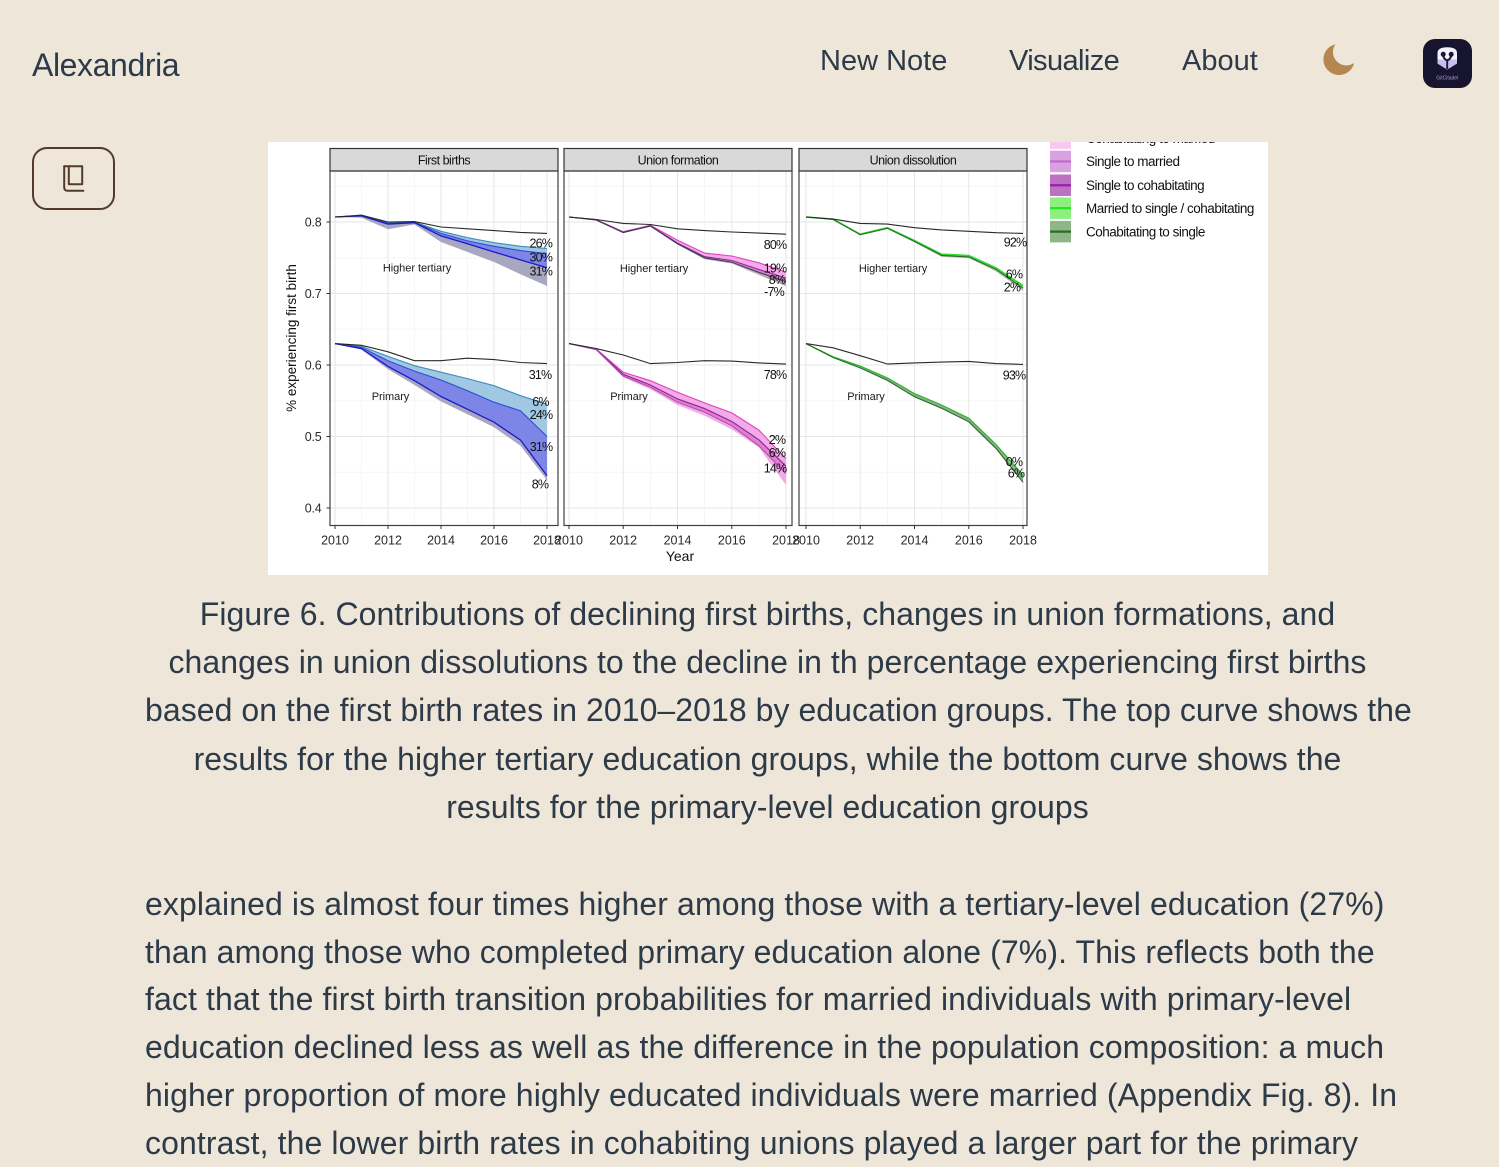  I want to click on svg-text: 14%, so click(775, 468).